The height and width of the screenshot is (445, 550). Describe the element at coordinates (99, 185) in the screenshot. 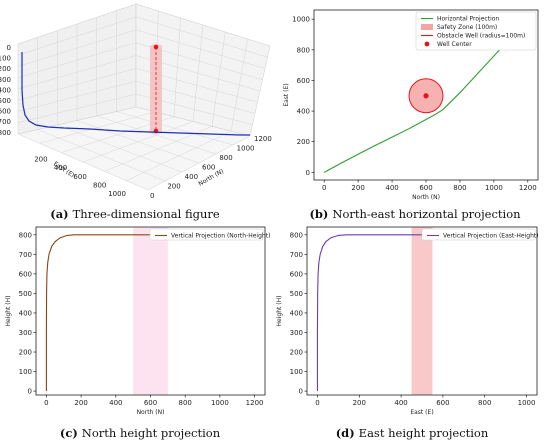

I see `east-tick-label: 800` at that location.